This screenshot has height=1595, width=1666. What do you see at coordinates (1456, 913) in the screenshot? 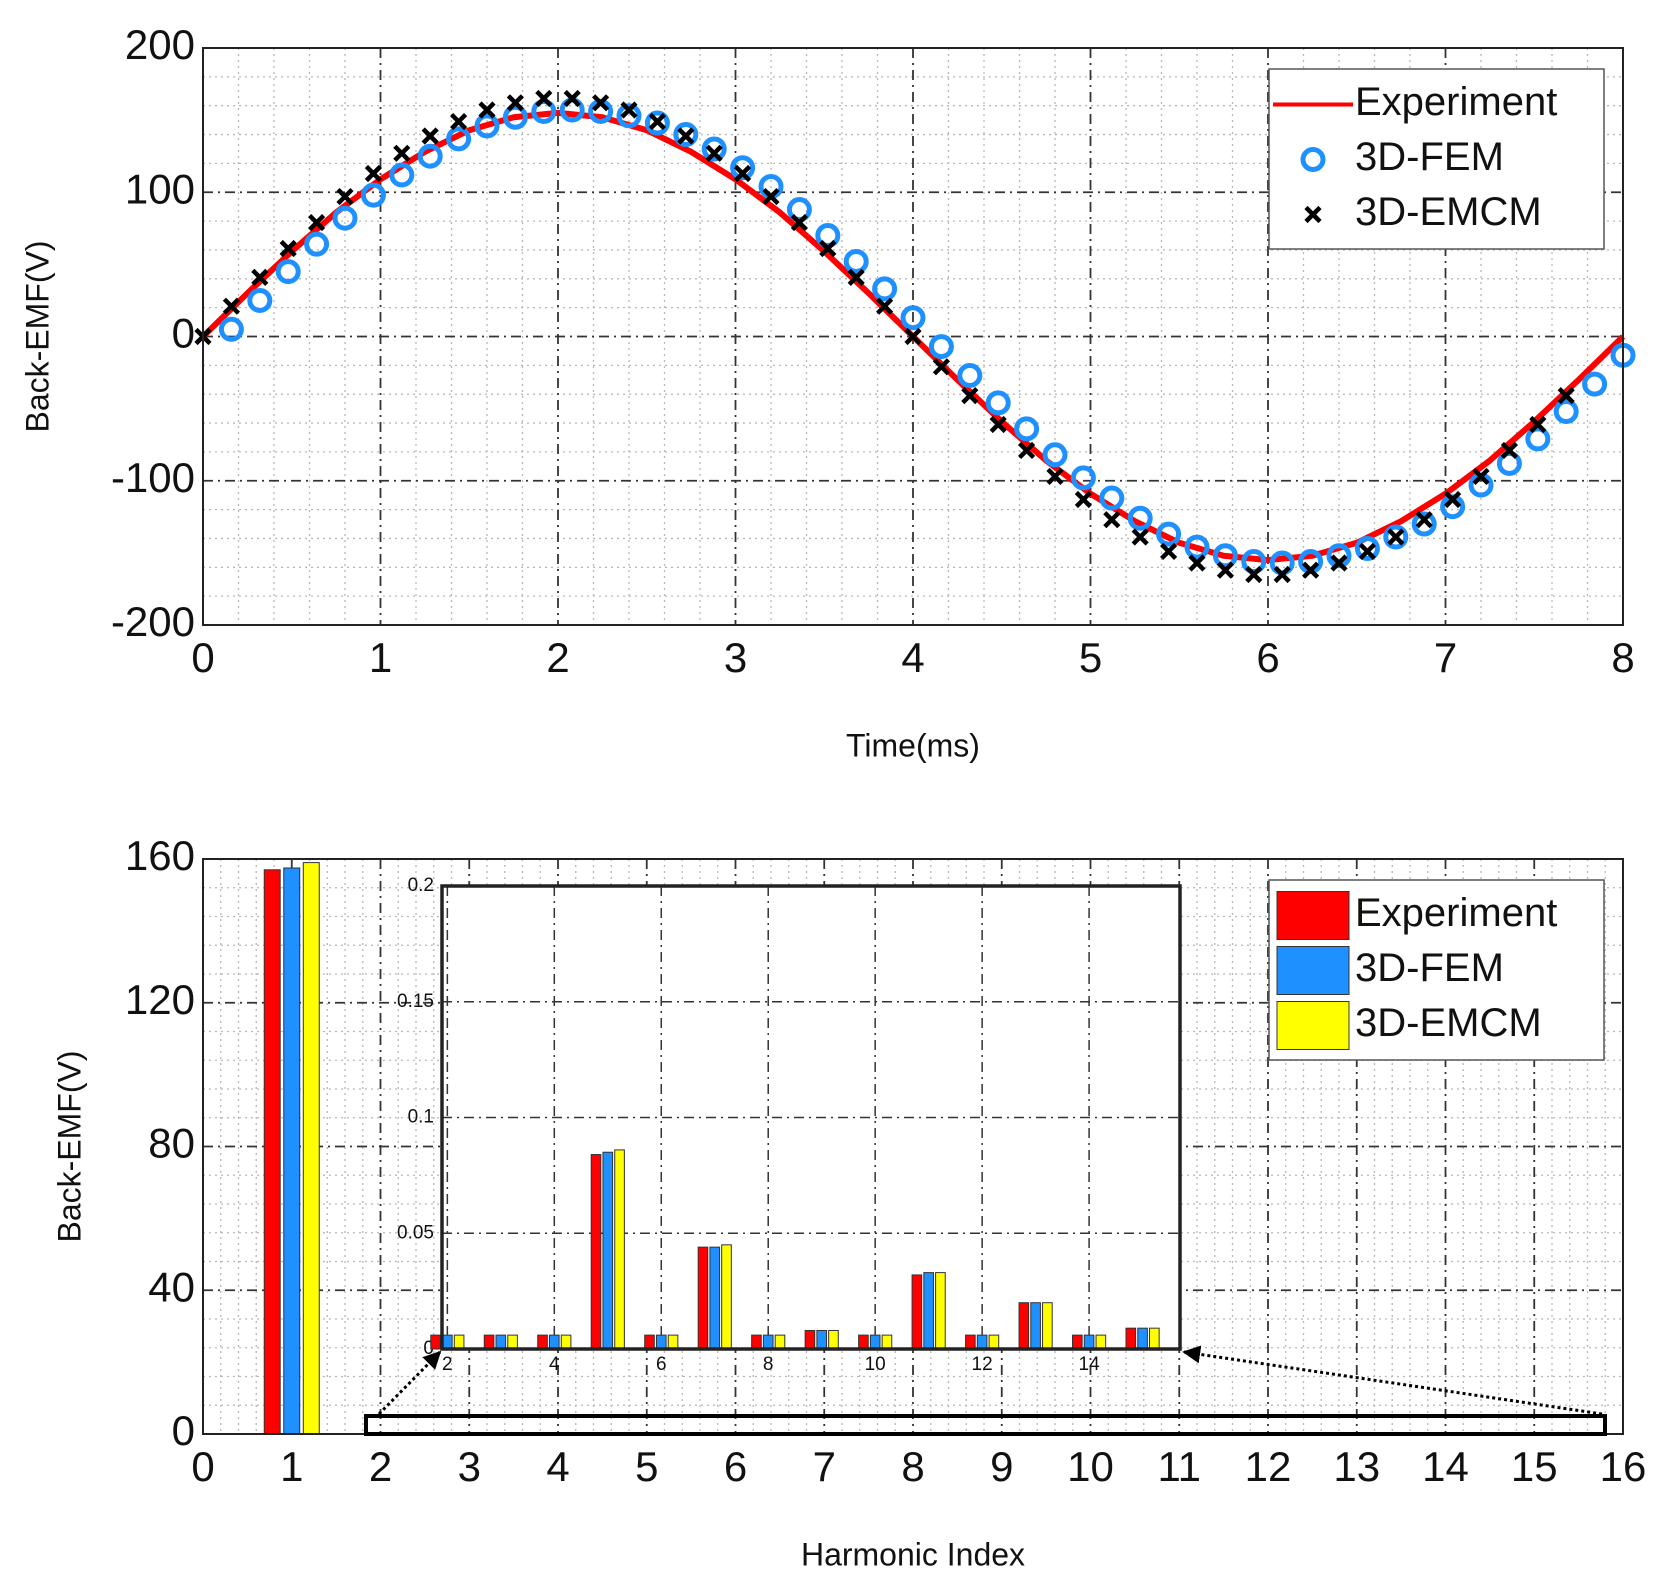
I see `legend-label: Experiment` at bounding box center [1456, 913].